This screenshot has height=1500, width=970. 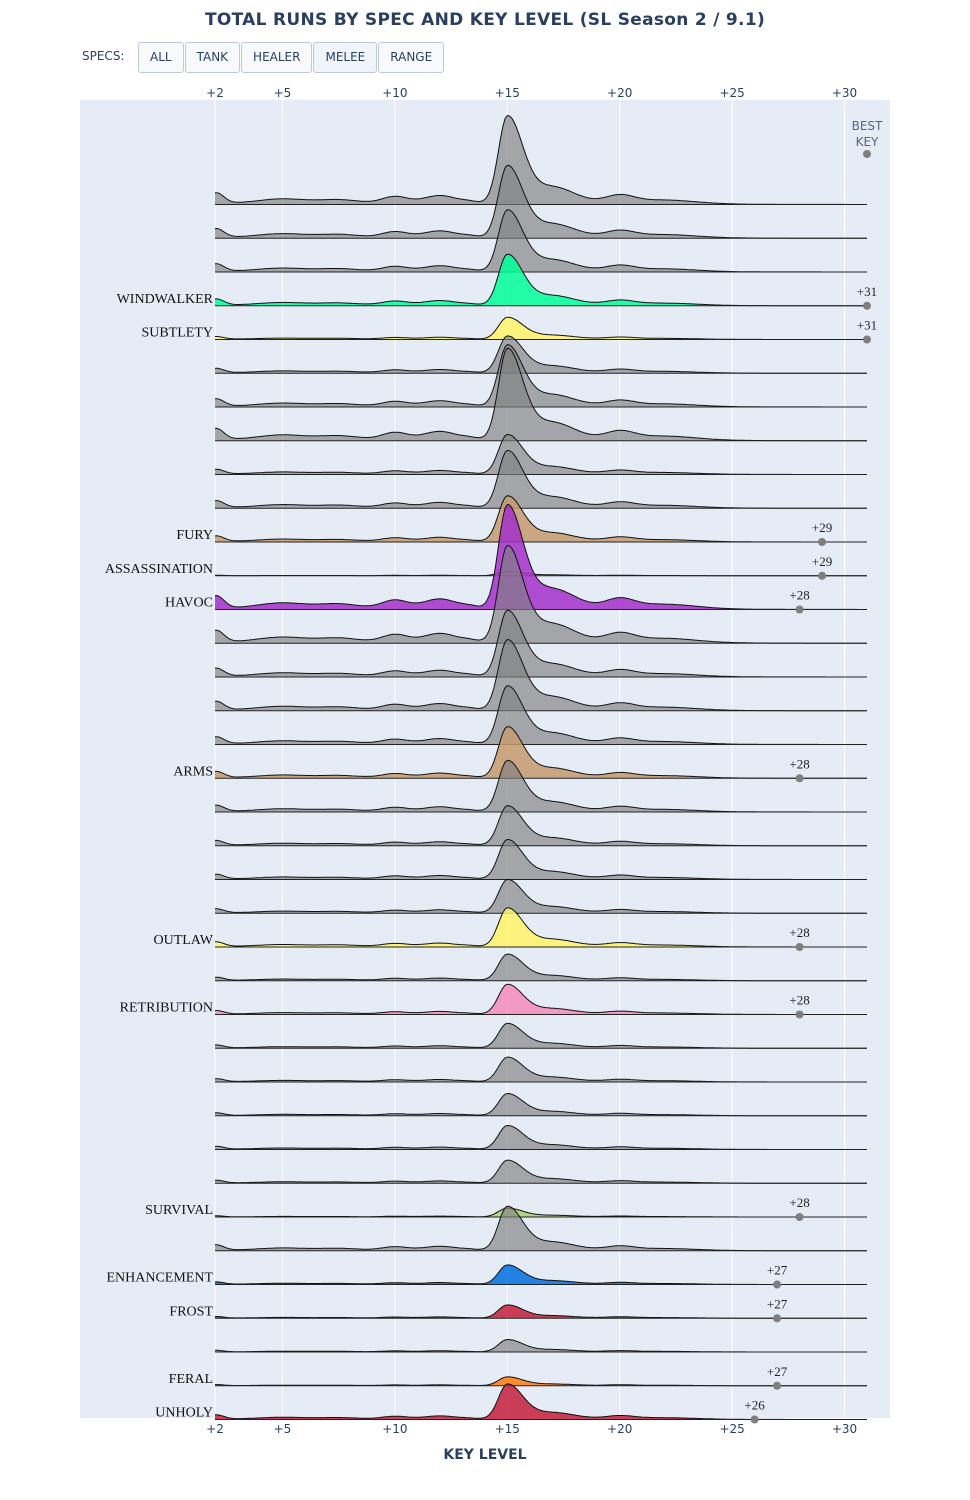 I want to click on filter-healer-button: HEALER, so click(x=277, y=57).